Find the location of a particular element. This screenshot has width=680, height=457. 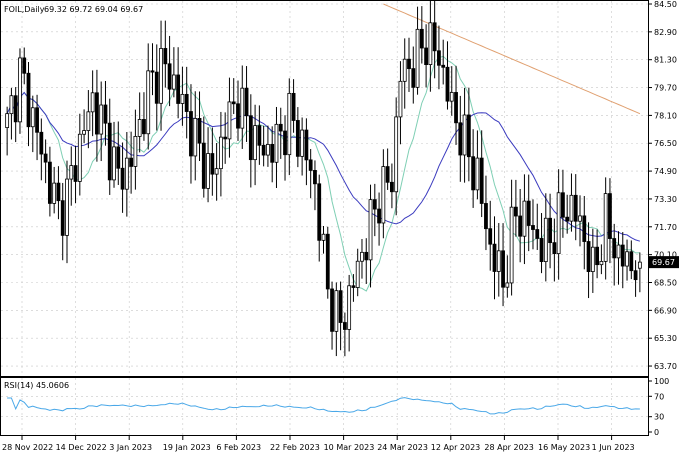

date-tick-label: 3 Jan 2023 is located at coordinates (130, 447).